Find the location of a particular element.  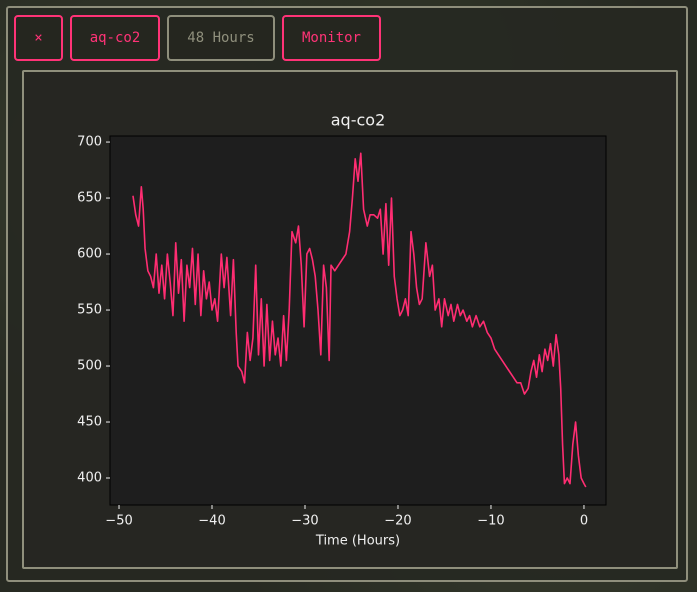

range-button: 48 Hours is located at coordinates (221, 38).